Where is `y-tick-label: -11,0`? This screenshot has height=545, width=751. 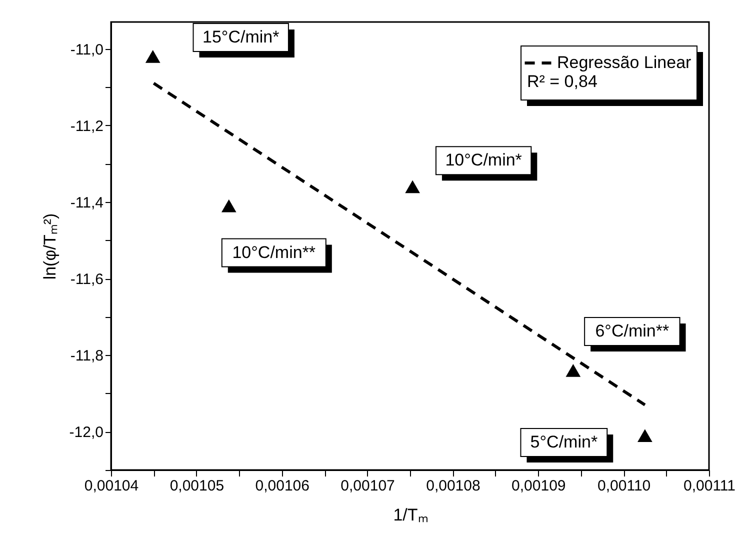 y-tick-label: -11,0 is located at coordinates (87, 49).